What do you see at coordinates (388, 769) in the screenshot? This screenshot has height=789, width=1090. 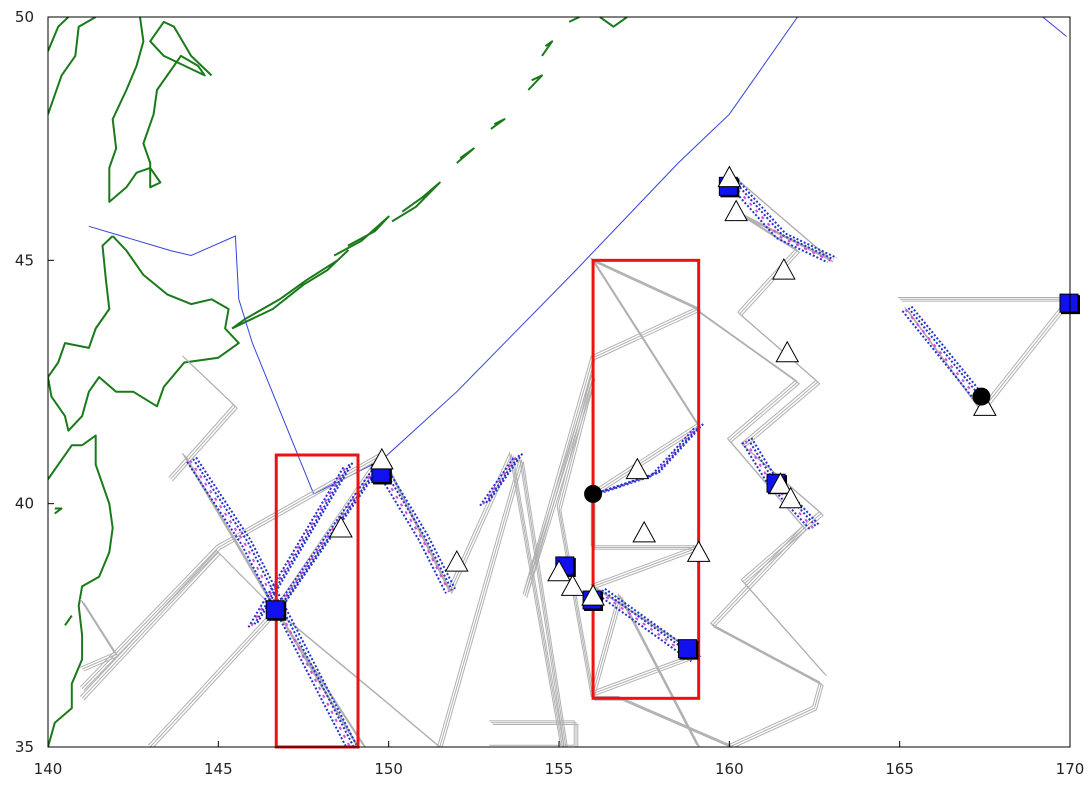 I see `x-tick-label: 150` at bounding box center [388, 769].